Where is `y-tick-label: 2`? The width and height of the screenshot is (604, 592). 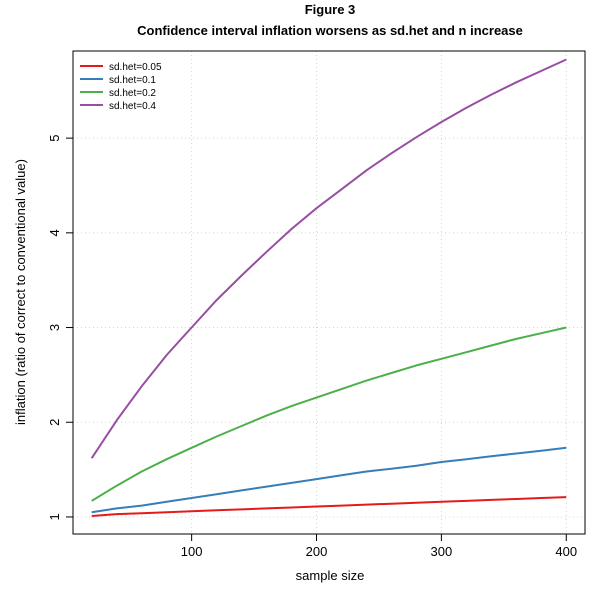 y-tick-label: 2 is located at coordinates (54, 422).